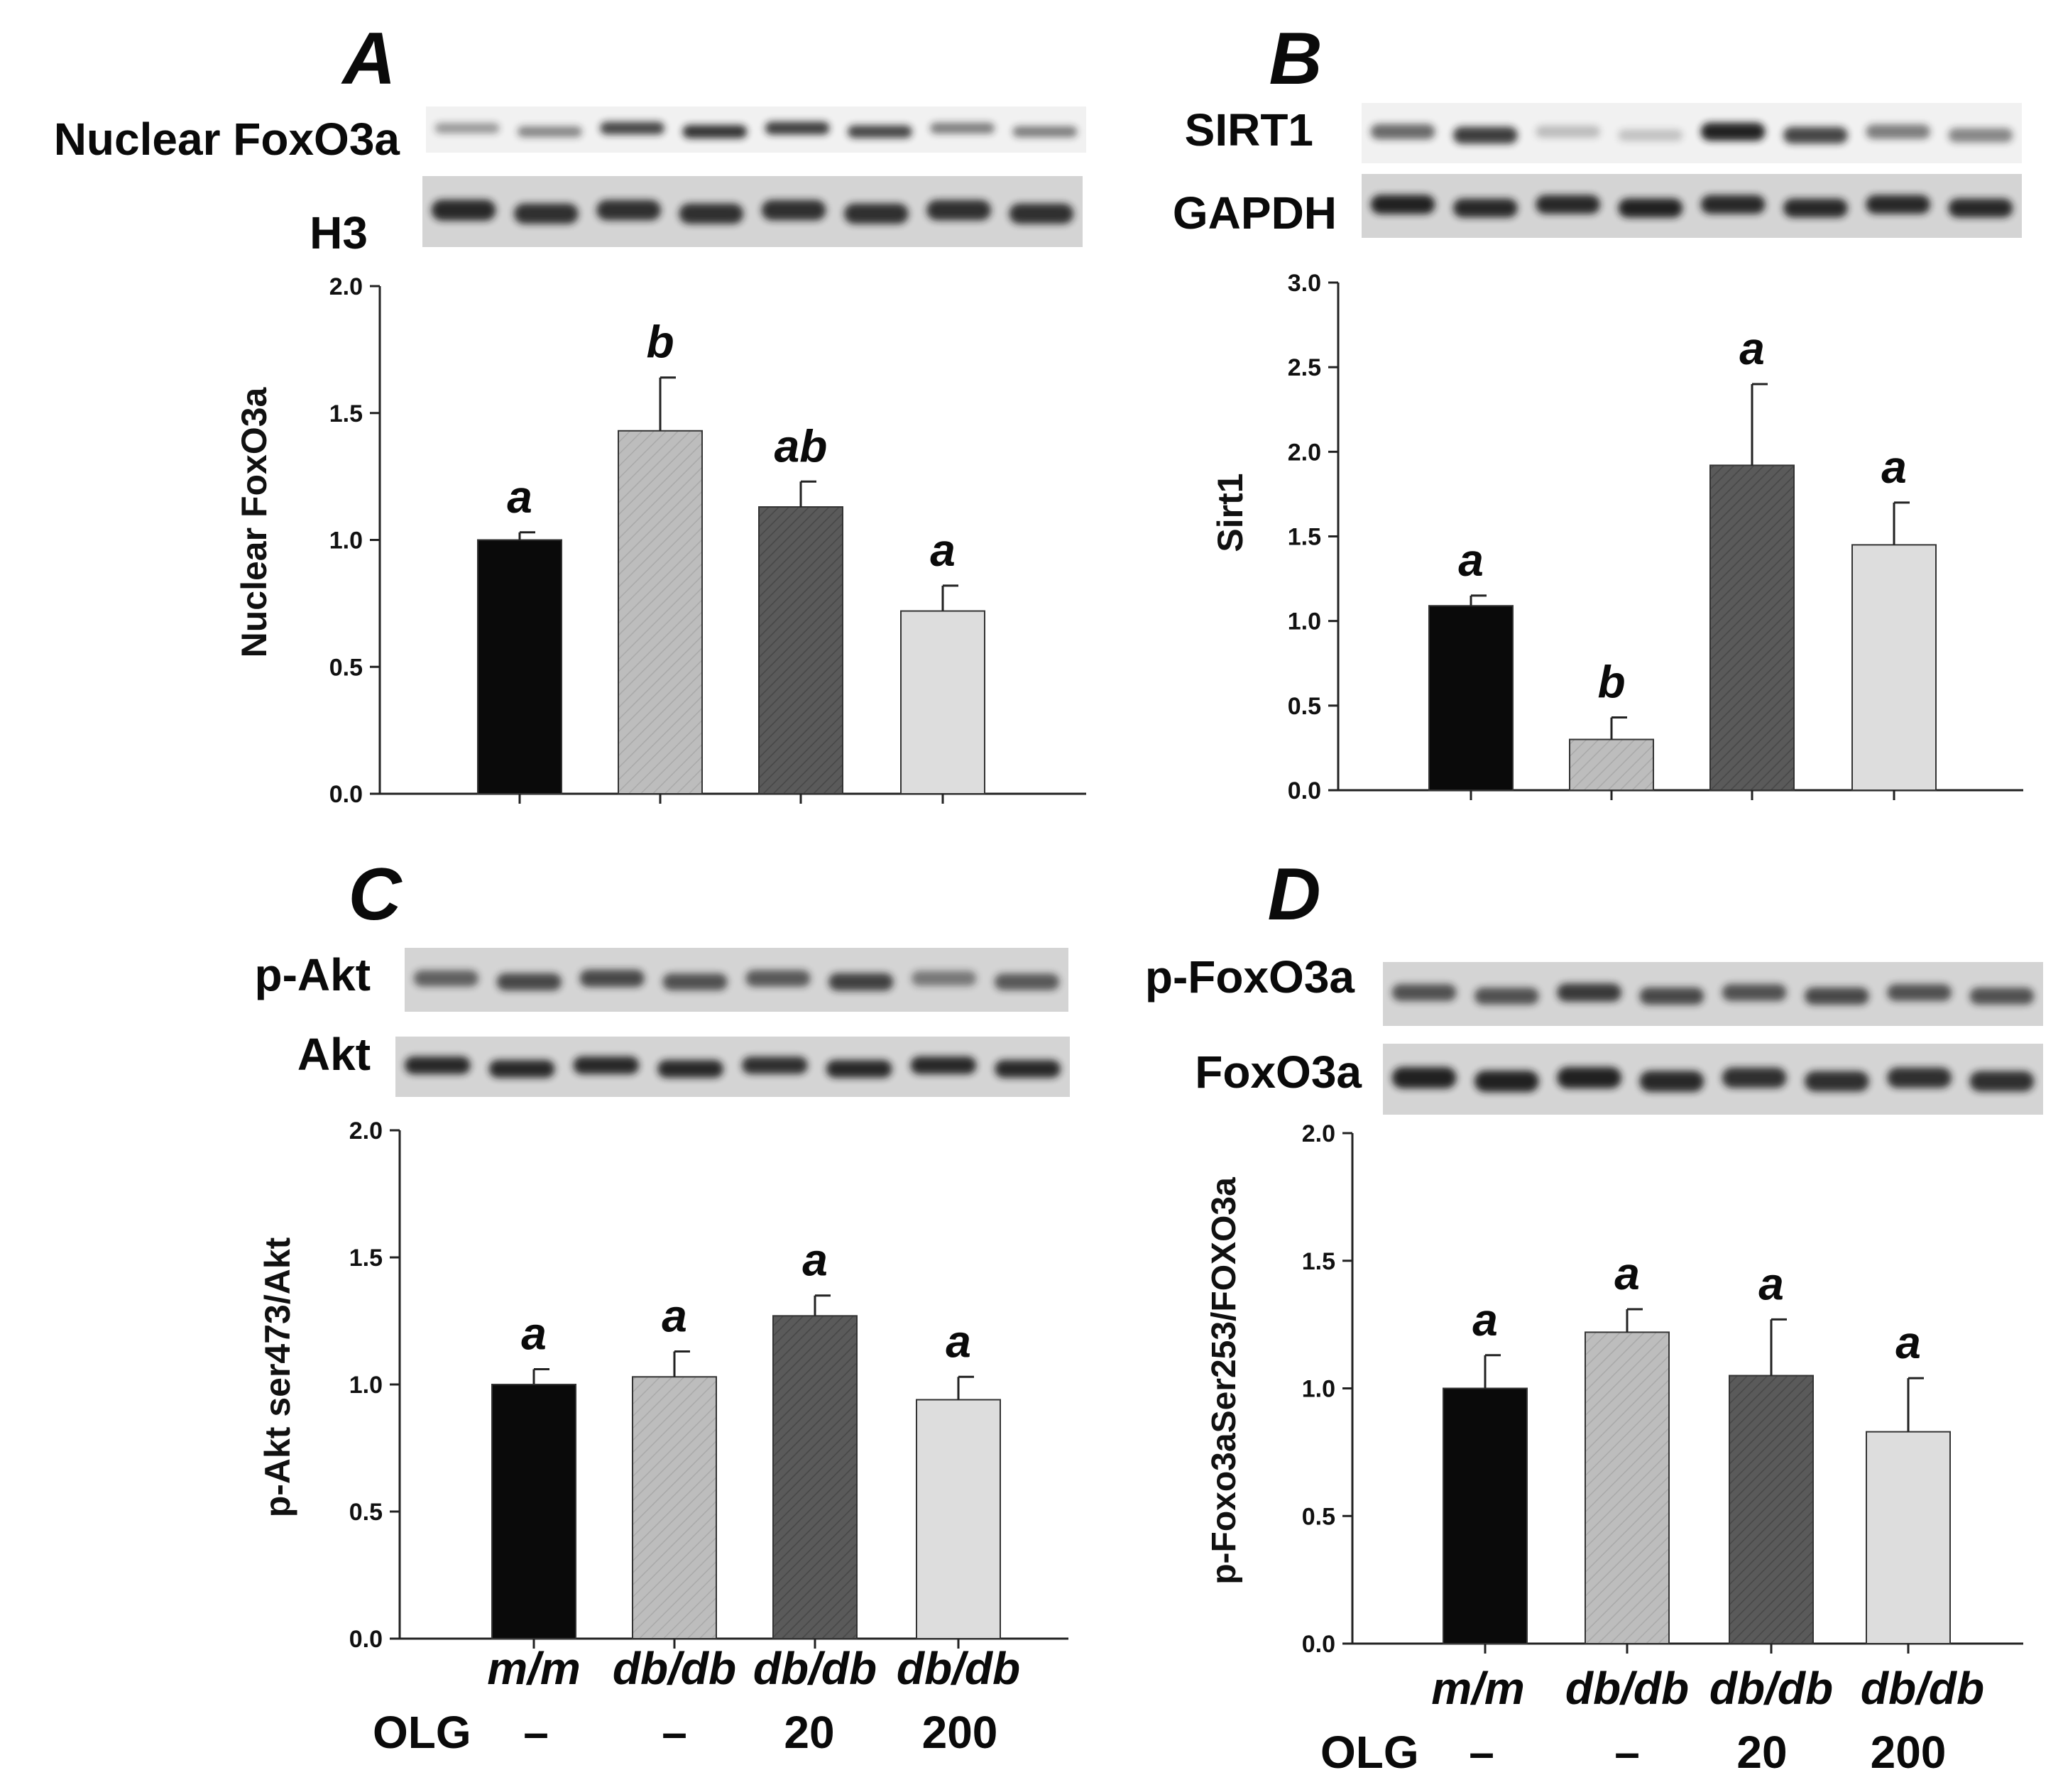 This screenshot has height=1792, width=2063. Describe the element at coordinates (422, 1732) in the screenshot. I see `olg-label-c: OLG` at that location.